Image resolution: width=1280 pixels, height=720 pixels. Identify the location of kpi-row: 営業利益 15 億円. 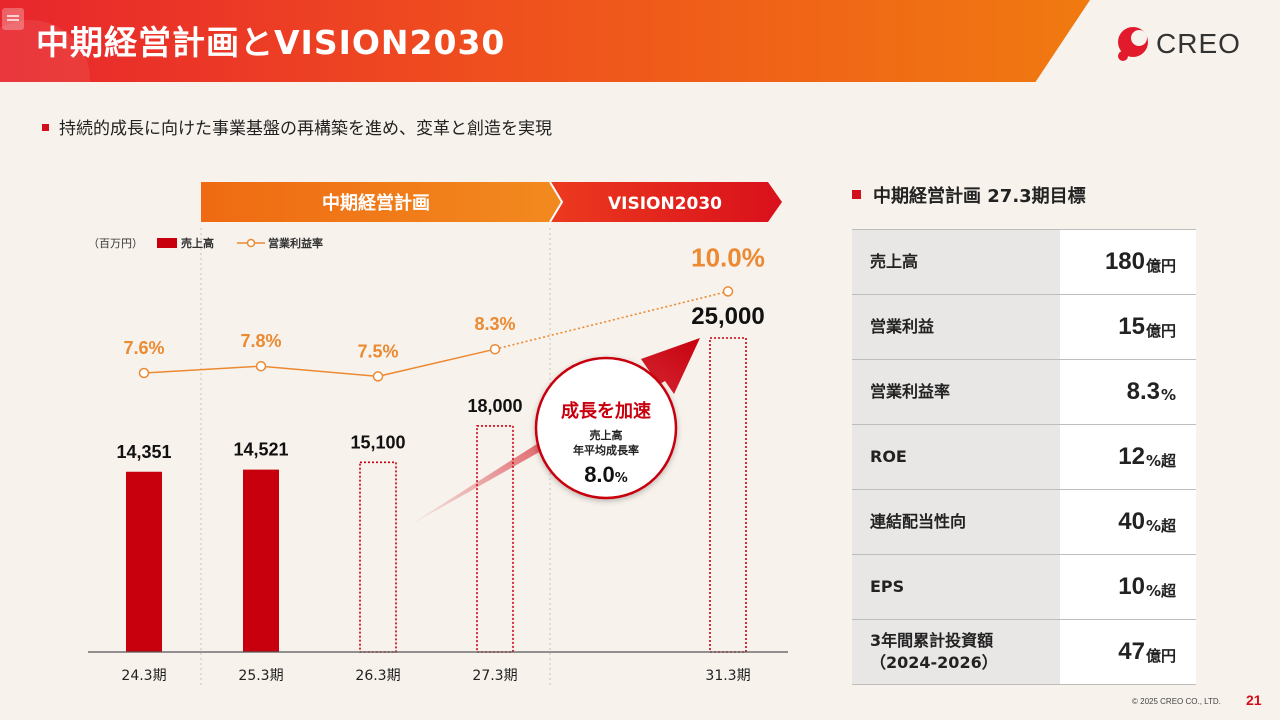
(1024, 327).